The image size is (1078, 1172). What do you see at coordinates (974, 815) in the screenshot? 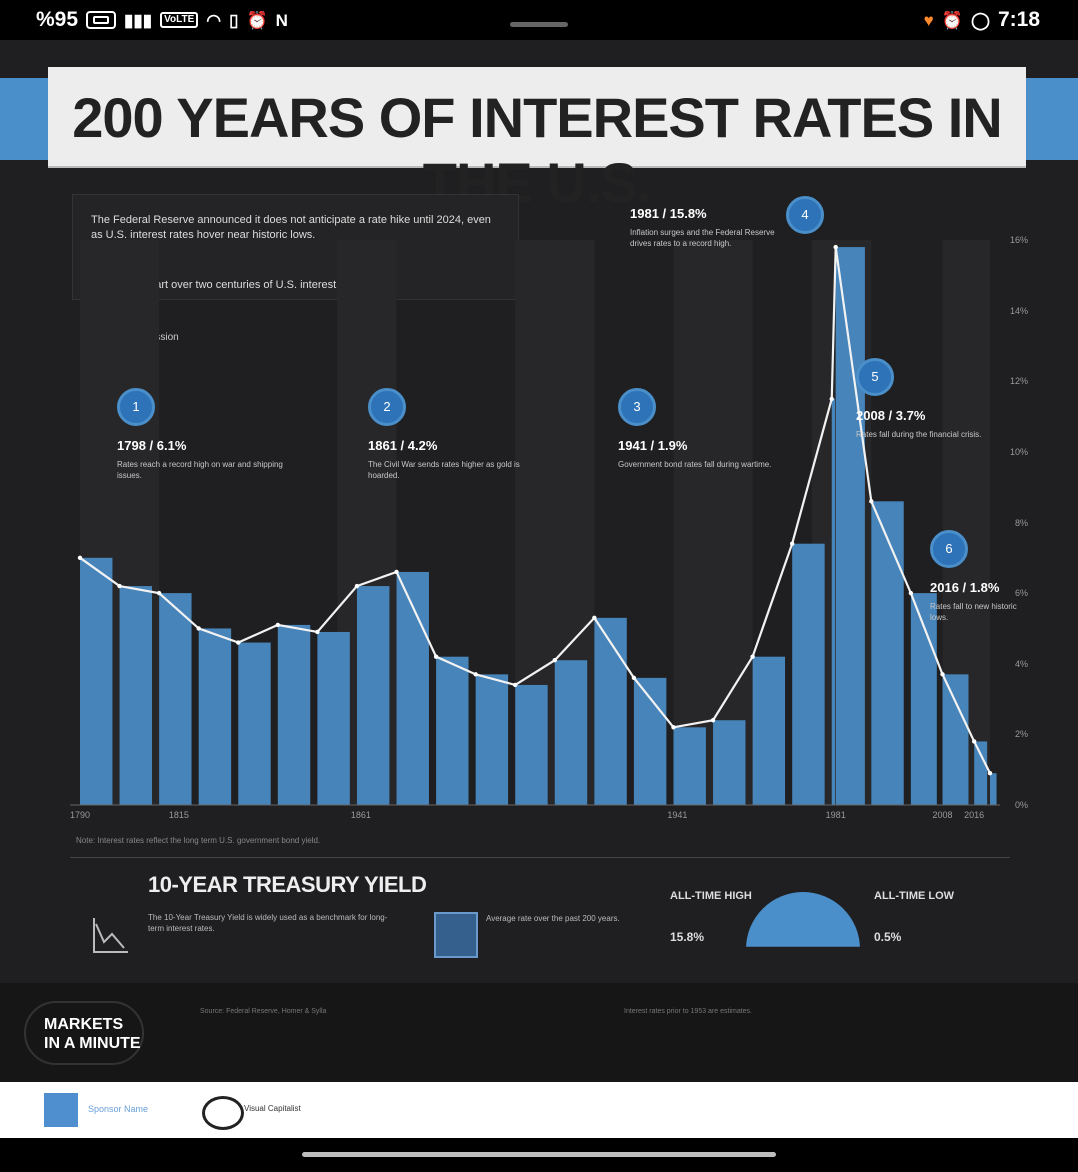
I see `x-tick-label: 2016` at bounding box center [974, 815].